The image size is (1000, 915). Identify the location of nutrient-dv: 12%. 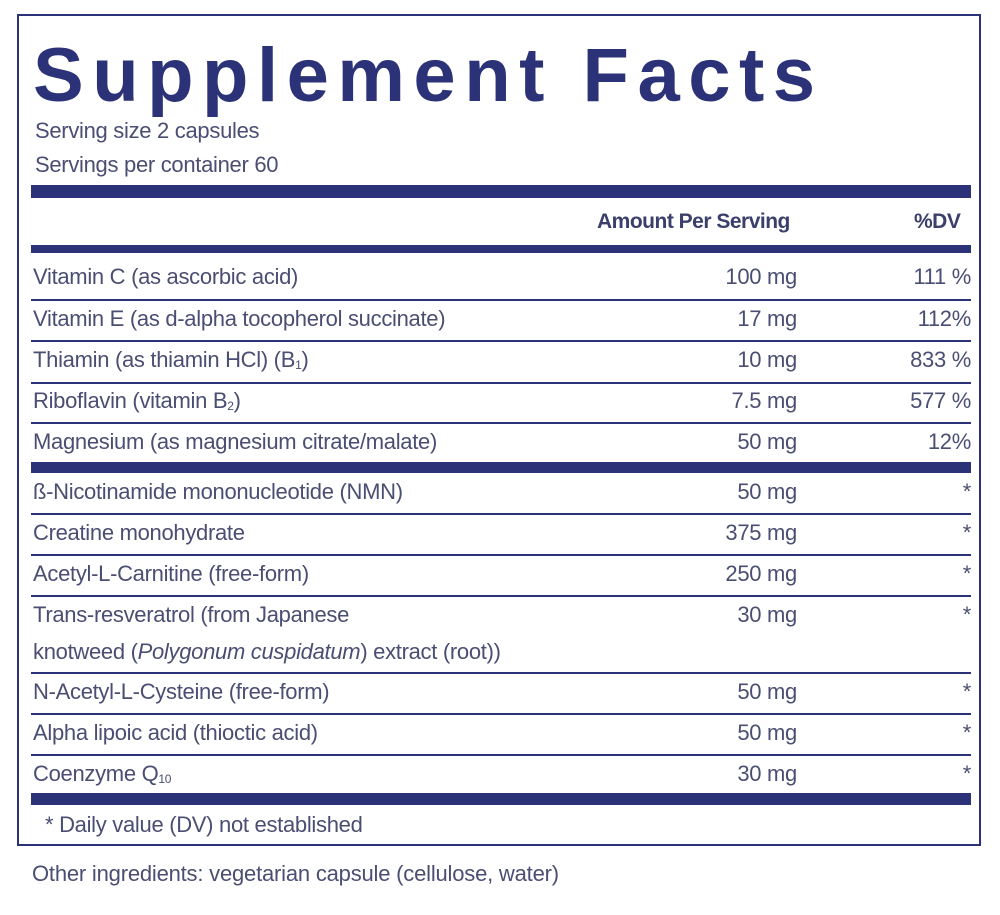
(949, 441).